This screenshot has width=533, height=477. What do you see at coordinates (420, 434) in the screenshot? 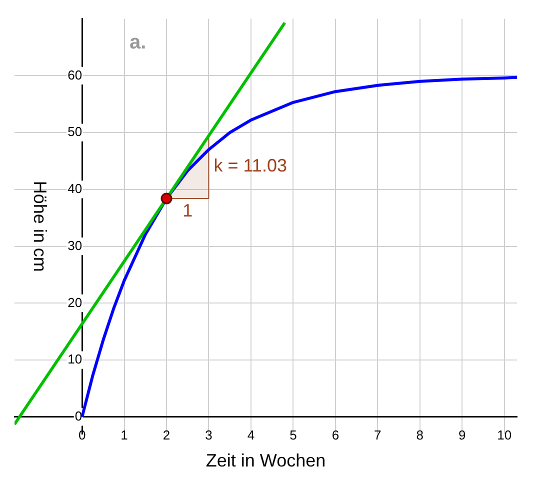
I see `x-tick-label: 8` at bounding box center [420, 434].